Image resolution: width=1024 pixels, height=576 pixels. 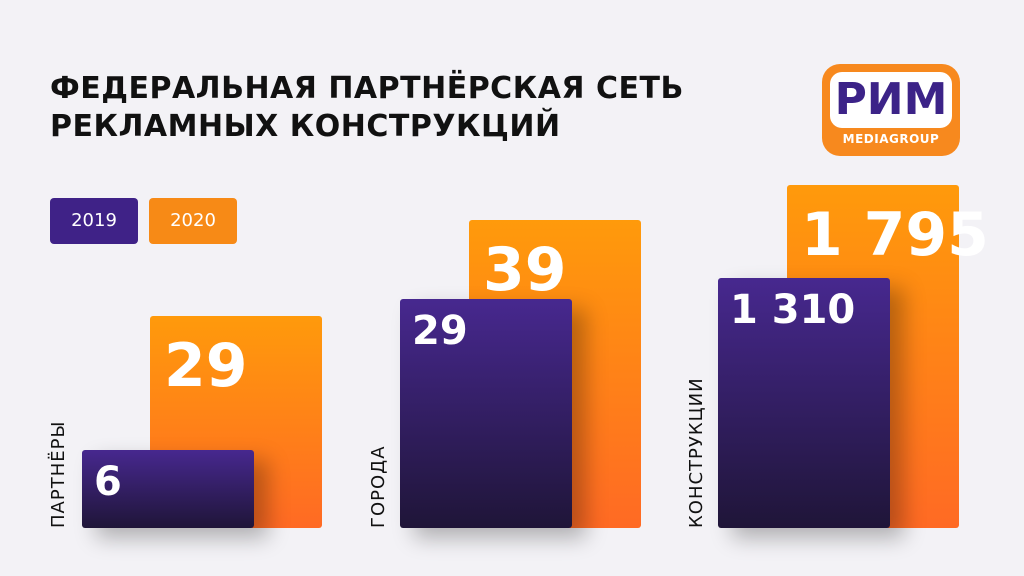 What do you see at coordinates (891, 100) in the screenshot?
I see `logo-main-text: РИМ` at bounding box center [891, 100].